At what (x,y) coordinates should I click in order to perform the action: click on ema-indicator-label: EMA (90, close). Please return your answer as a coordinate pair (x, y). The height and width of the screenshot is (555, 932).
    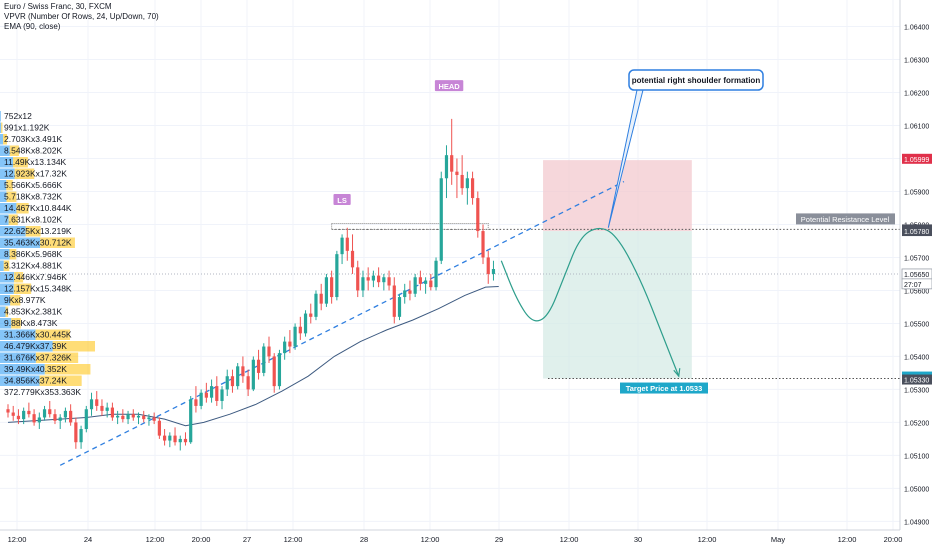
    Looking at the image, I should click on (81, 27).